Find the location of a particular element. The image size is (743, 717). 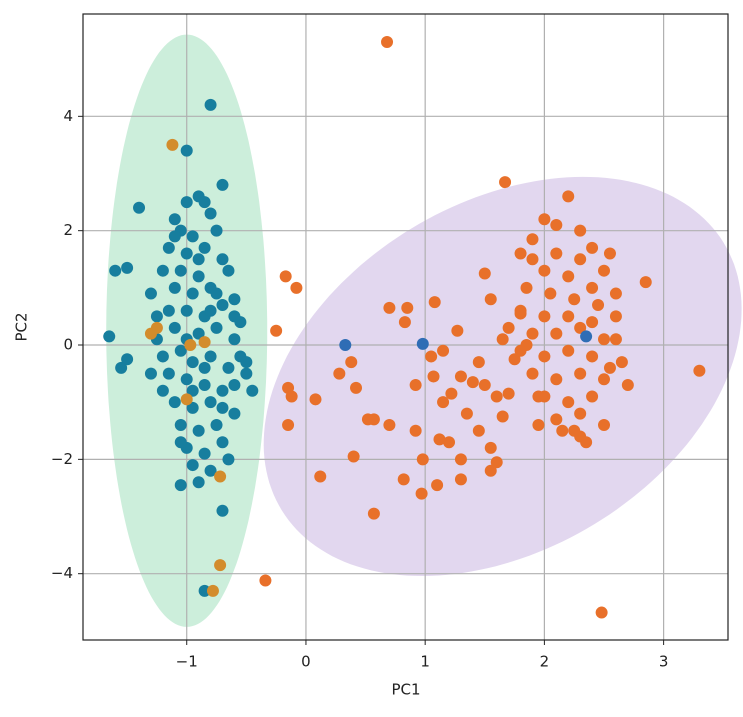

y-axis-label: PC2 is located at coordinates (22, 326).